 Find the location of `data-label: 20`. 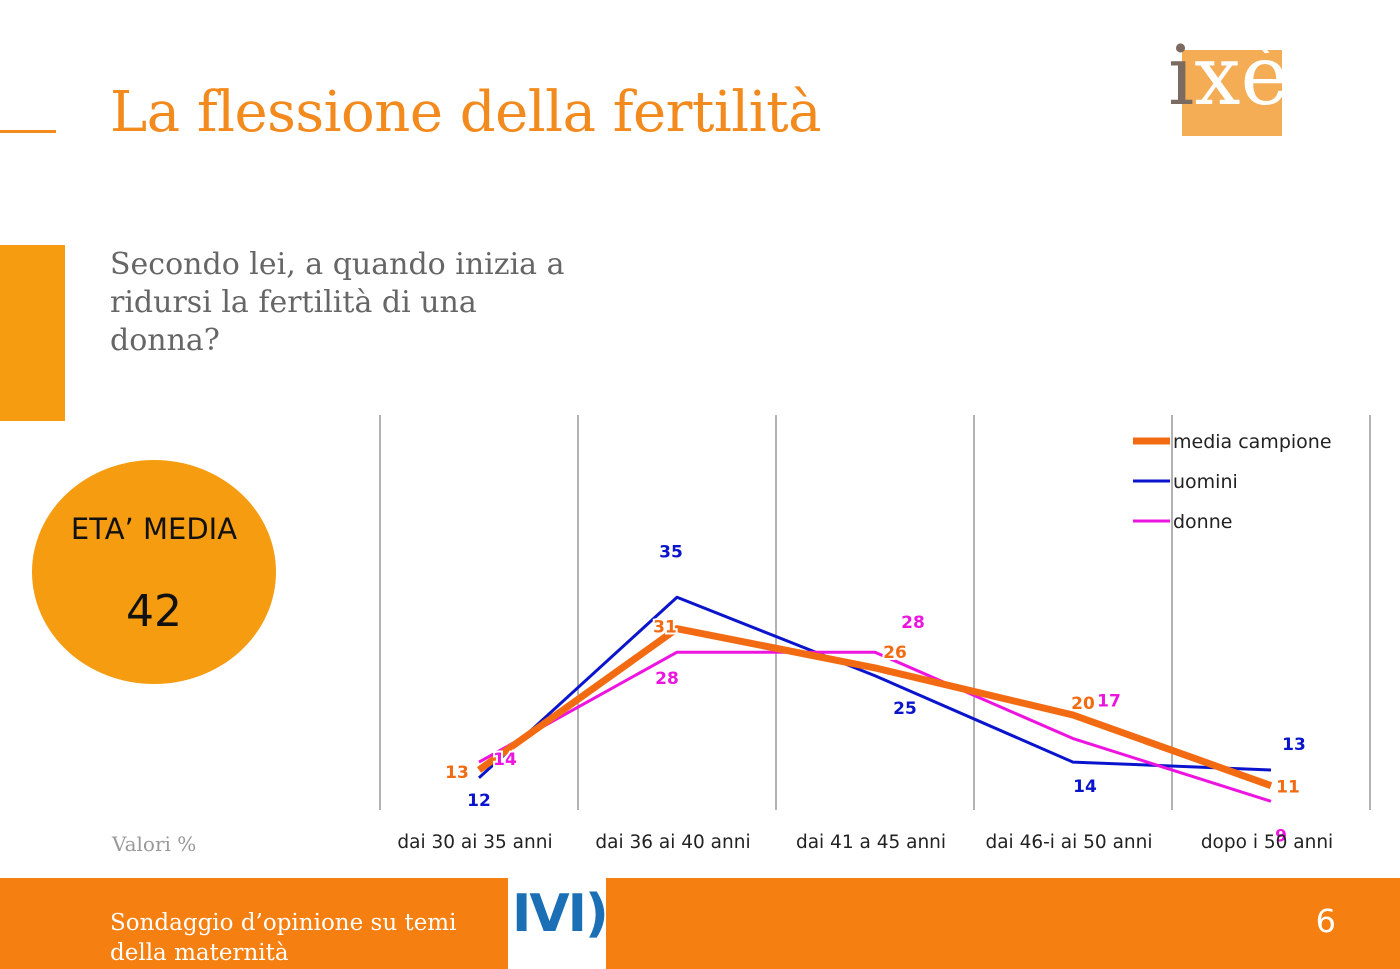

data-label: 20 is located at coordinates (1083, 704).